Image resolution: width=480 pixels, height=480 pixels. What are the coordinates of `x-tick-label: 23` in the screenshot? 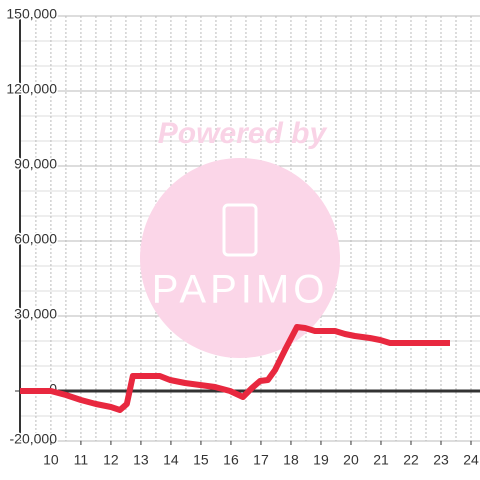 It's located at (441, 460).